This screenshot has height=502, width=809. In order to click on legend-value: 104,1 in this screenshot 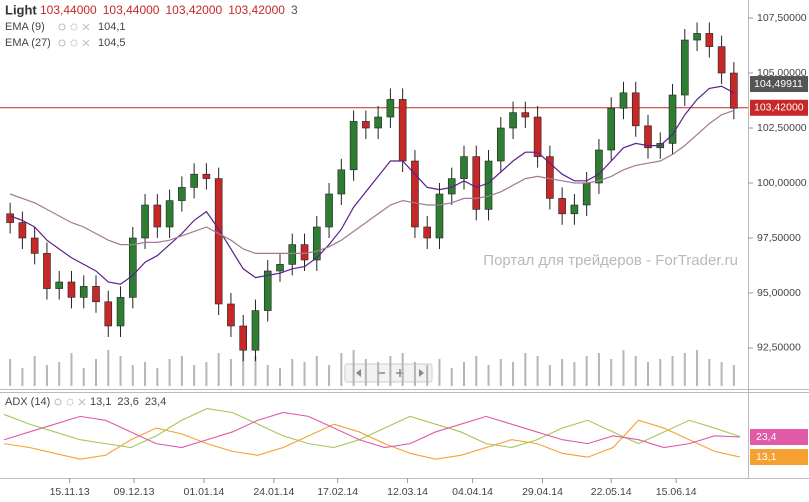, I will do `click(112, 27)`.